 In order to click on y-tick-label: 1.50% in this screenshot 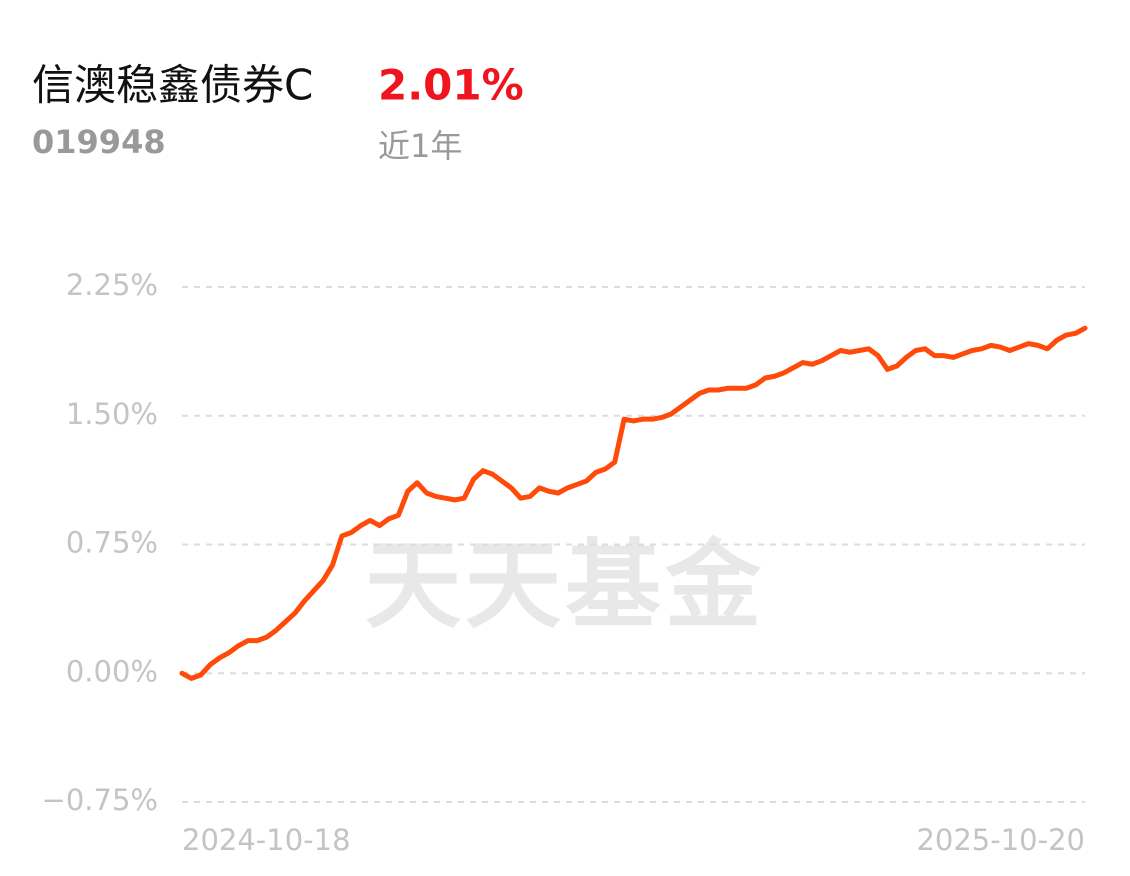, I will do `click(112, 414)`.